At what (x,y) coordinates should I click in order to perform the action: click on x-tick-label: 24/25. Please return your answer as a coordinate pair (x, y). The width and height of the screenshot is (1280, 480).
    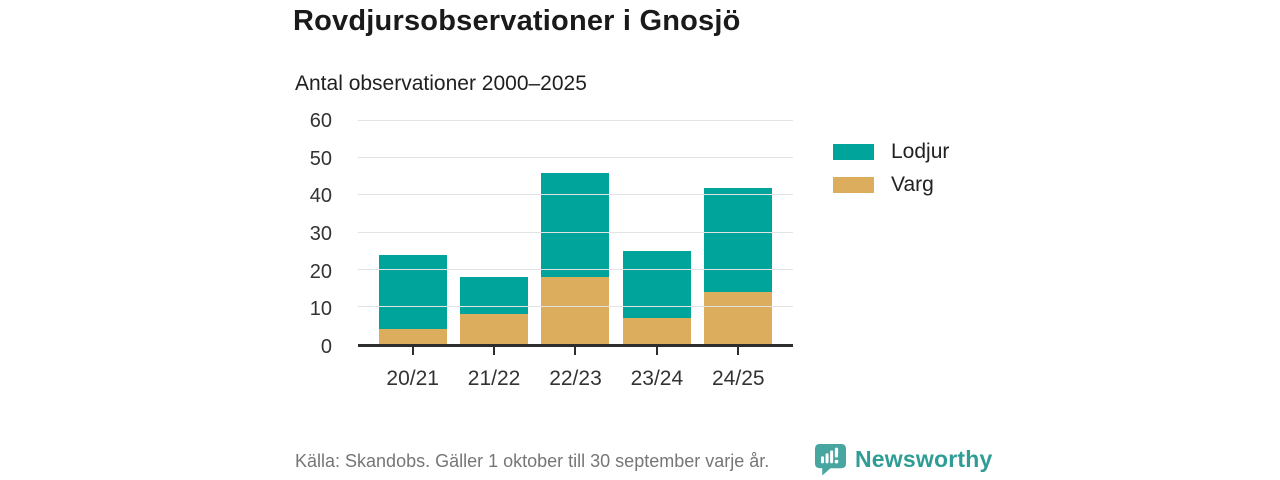
    Looking at the image, I should click on (738, 378).